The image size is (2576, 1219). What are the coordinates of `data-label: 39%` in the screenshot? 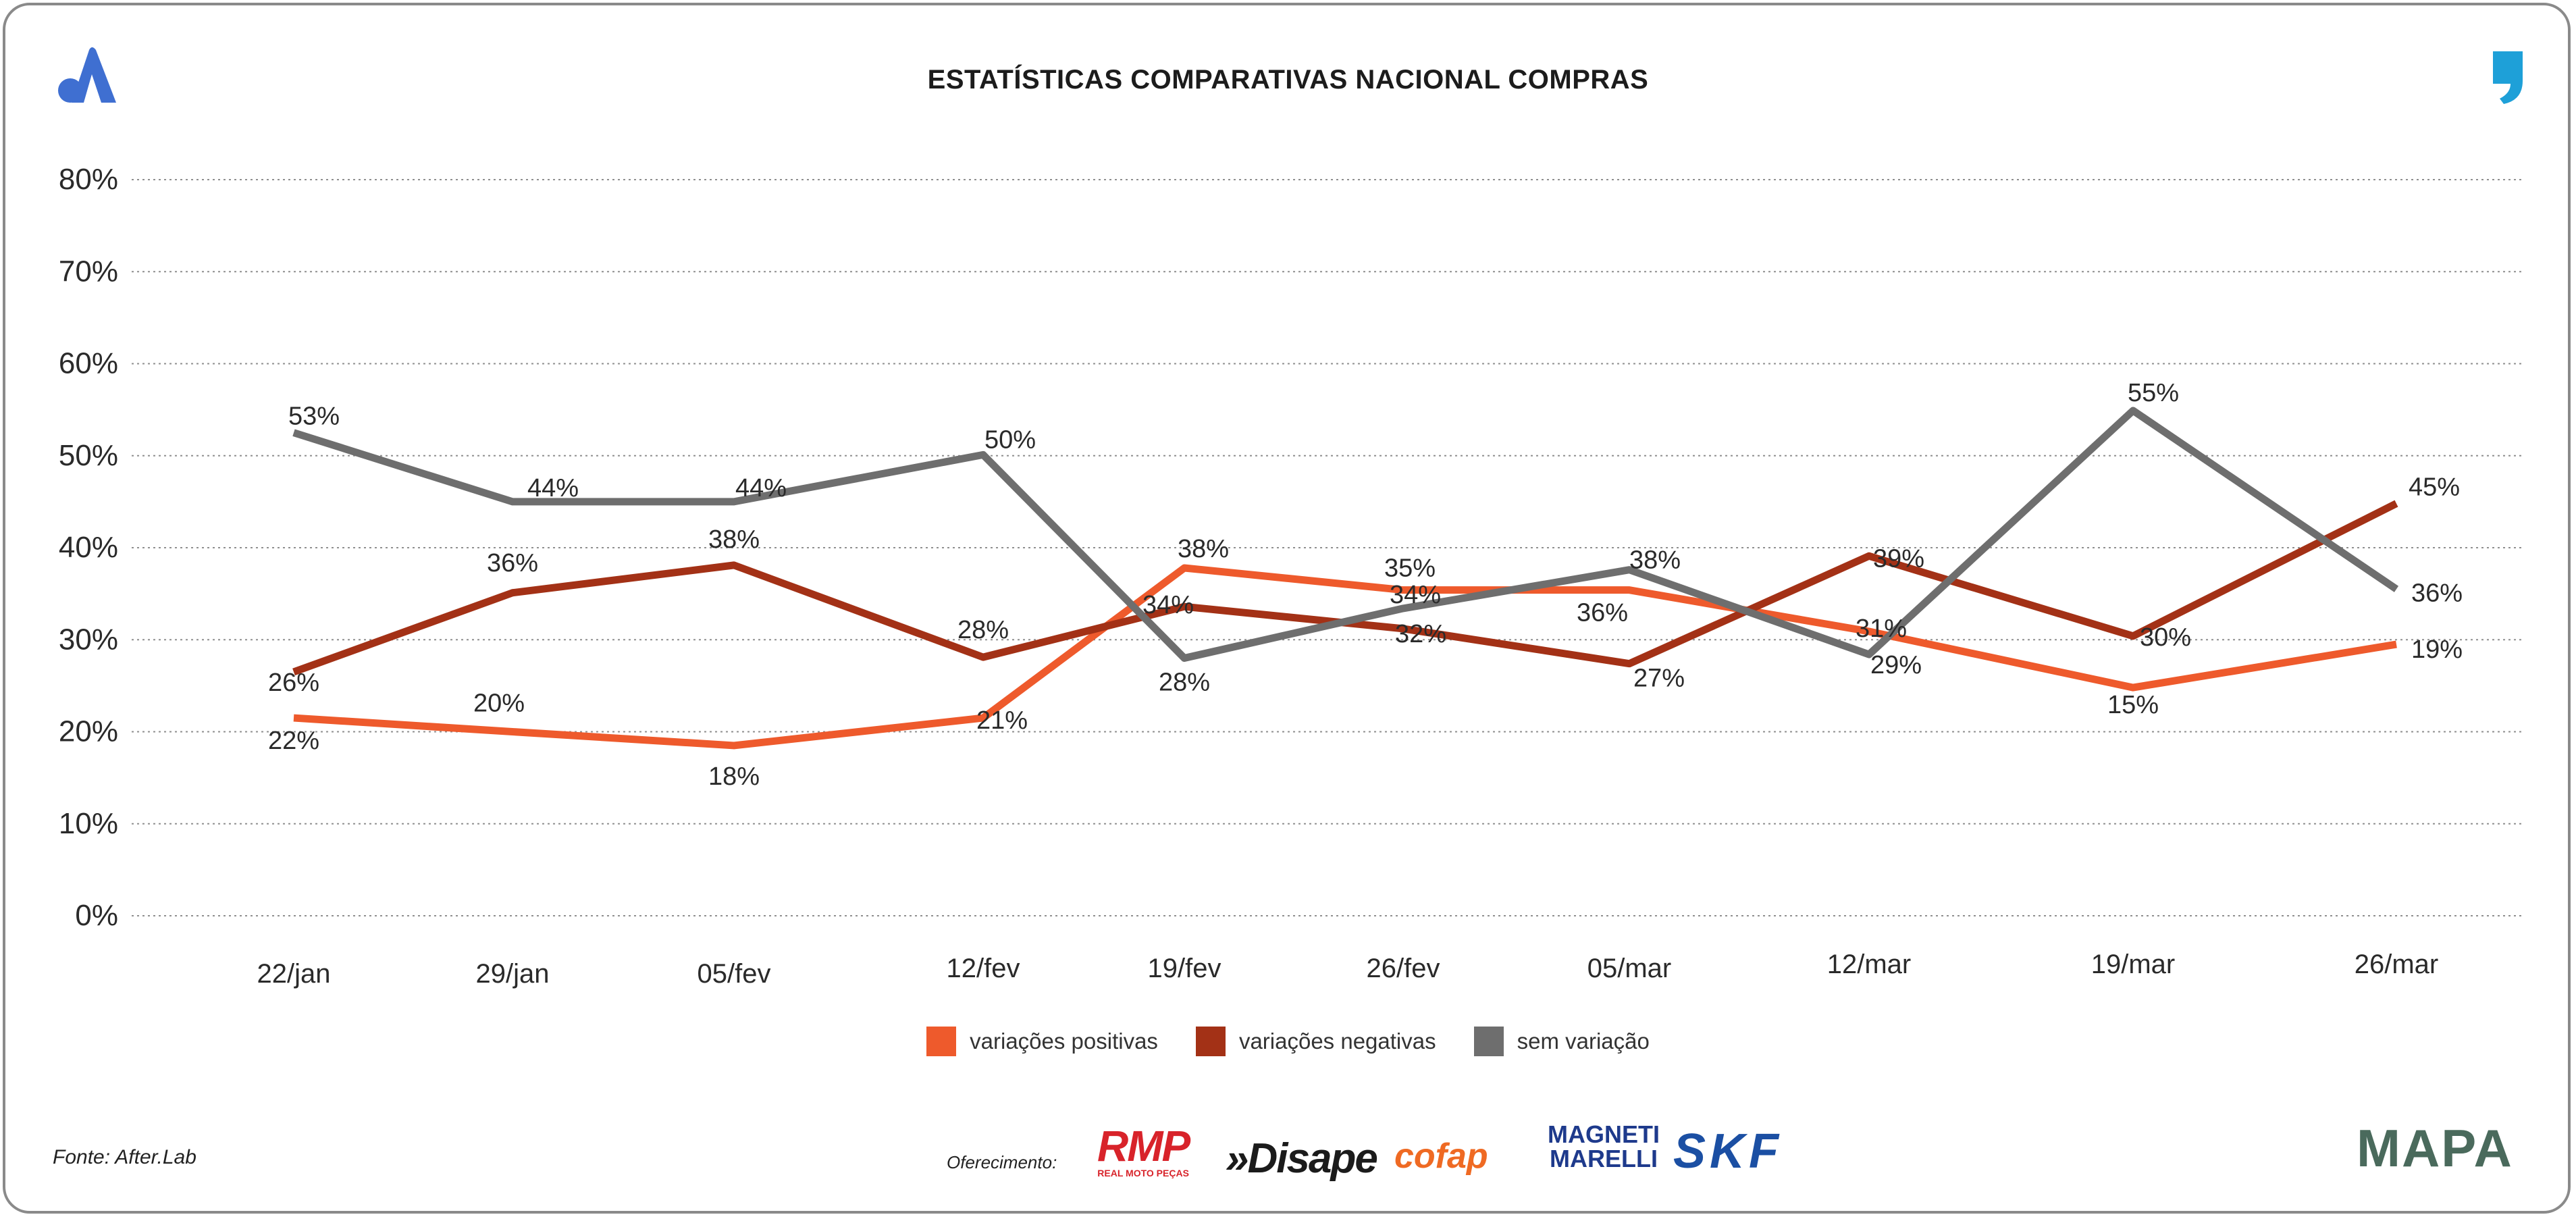 It's located at (1898, 558).